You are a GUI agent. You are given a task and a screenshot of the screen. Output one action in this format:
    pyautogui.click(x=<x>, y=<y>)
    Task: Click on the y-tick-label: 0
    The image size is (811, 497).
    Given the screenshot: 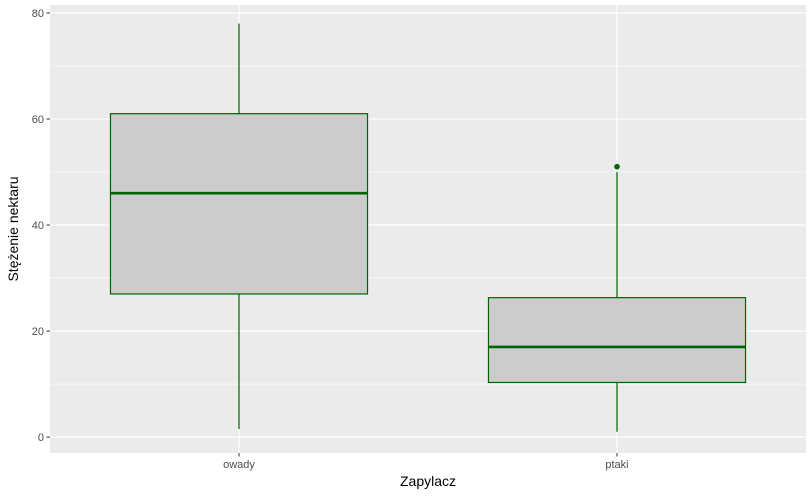 What is the action you would take?
    pyautogui.click(x=41, y=438)
    